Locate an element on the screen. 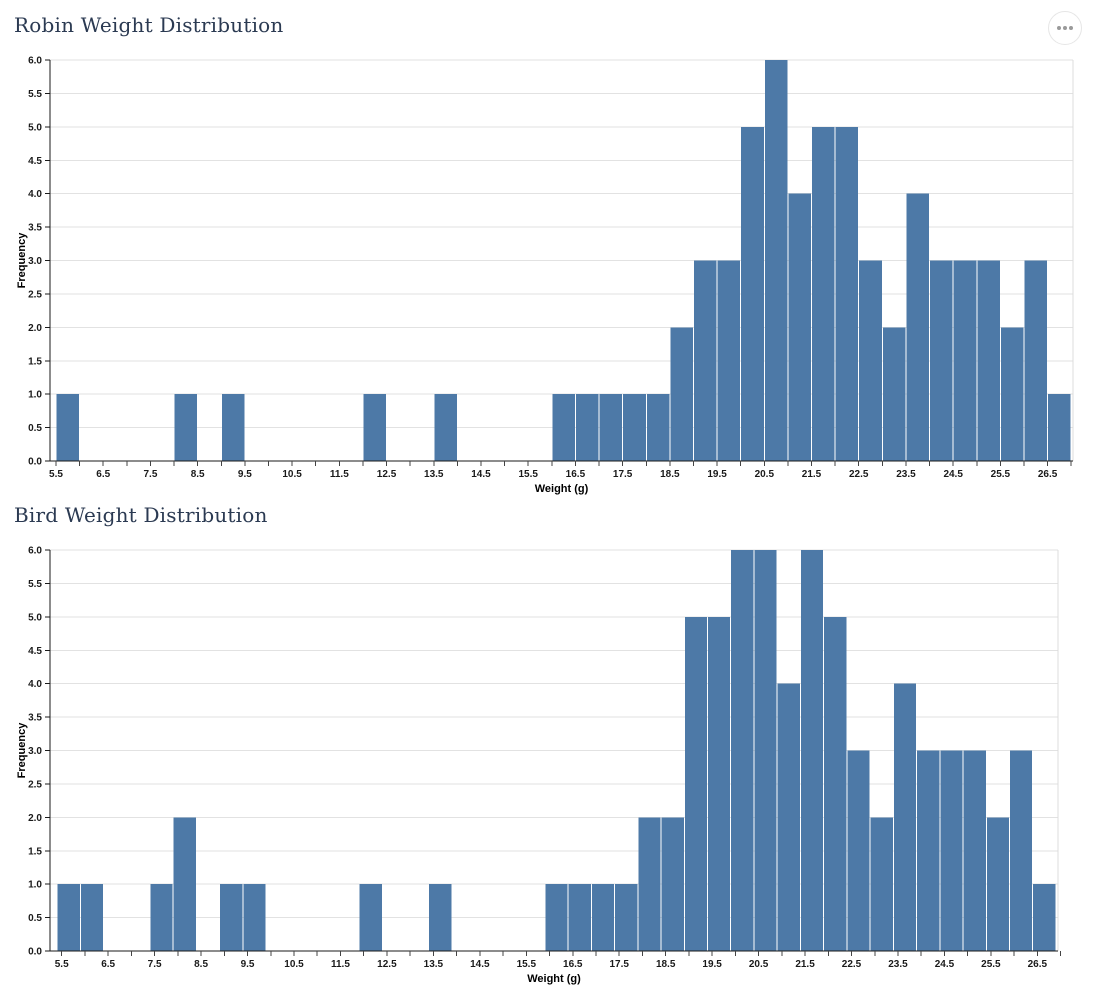  x-tick-label: 22.5 is located at coordinates (859, 474).